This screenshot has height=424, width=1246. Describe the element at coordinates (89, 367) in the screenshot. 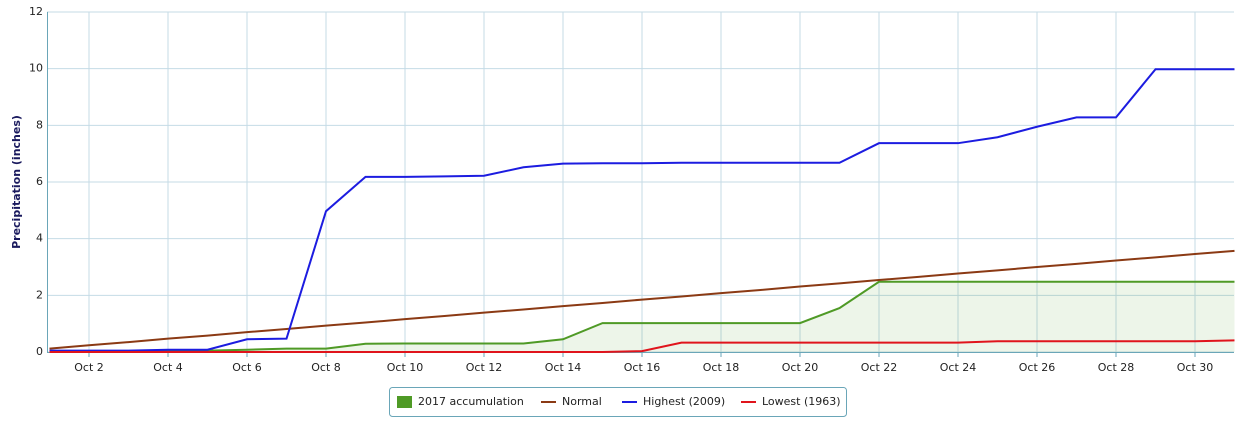

I see `x-tick-label: Oct 2` at that location.